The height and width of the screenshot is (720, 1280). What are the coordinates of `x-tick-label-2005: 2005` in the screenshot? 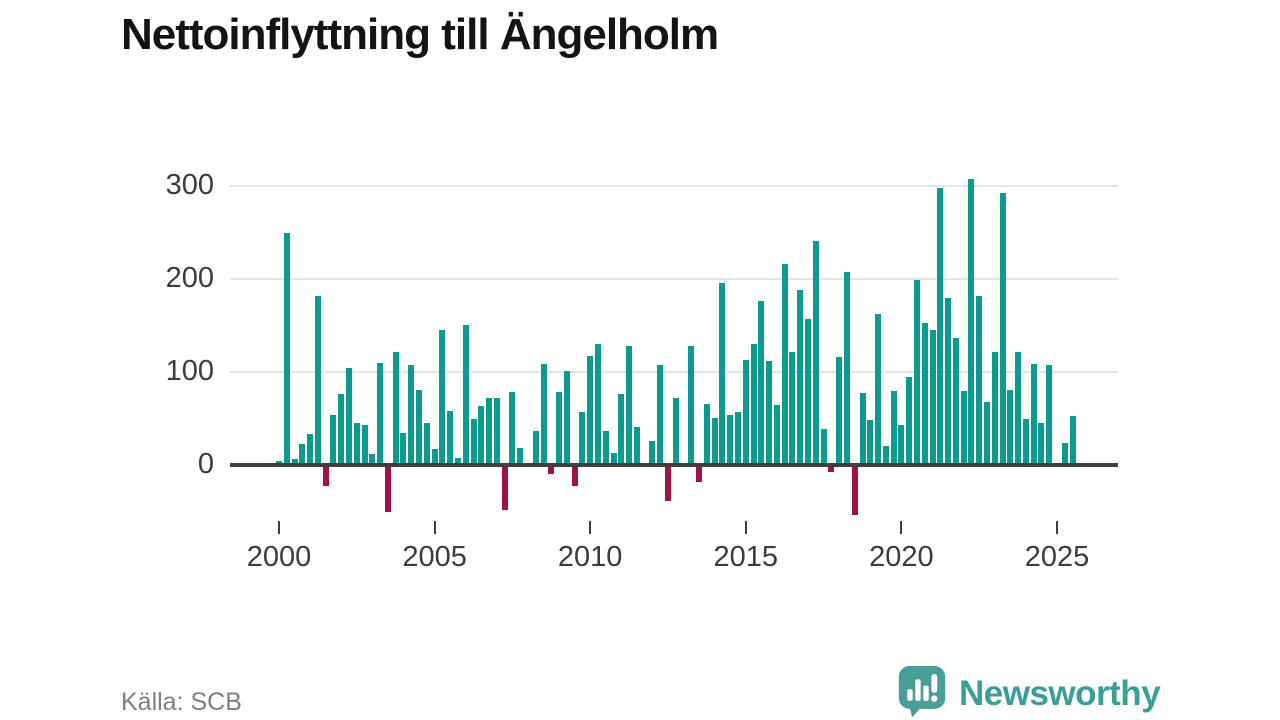 It's located at (434, 557).